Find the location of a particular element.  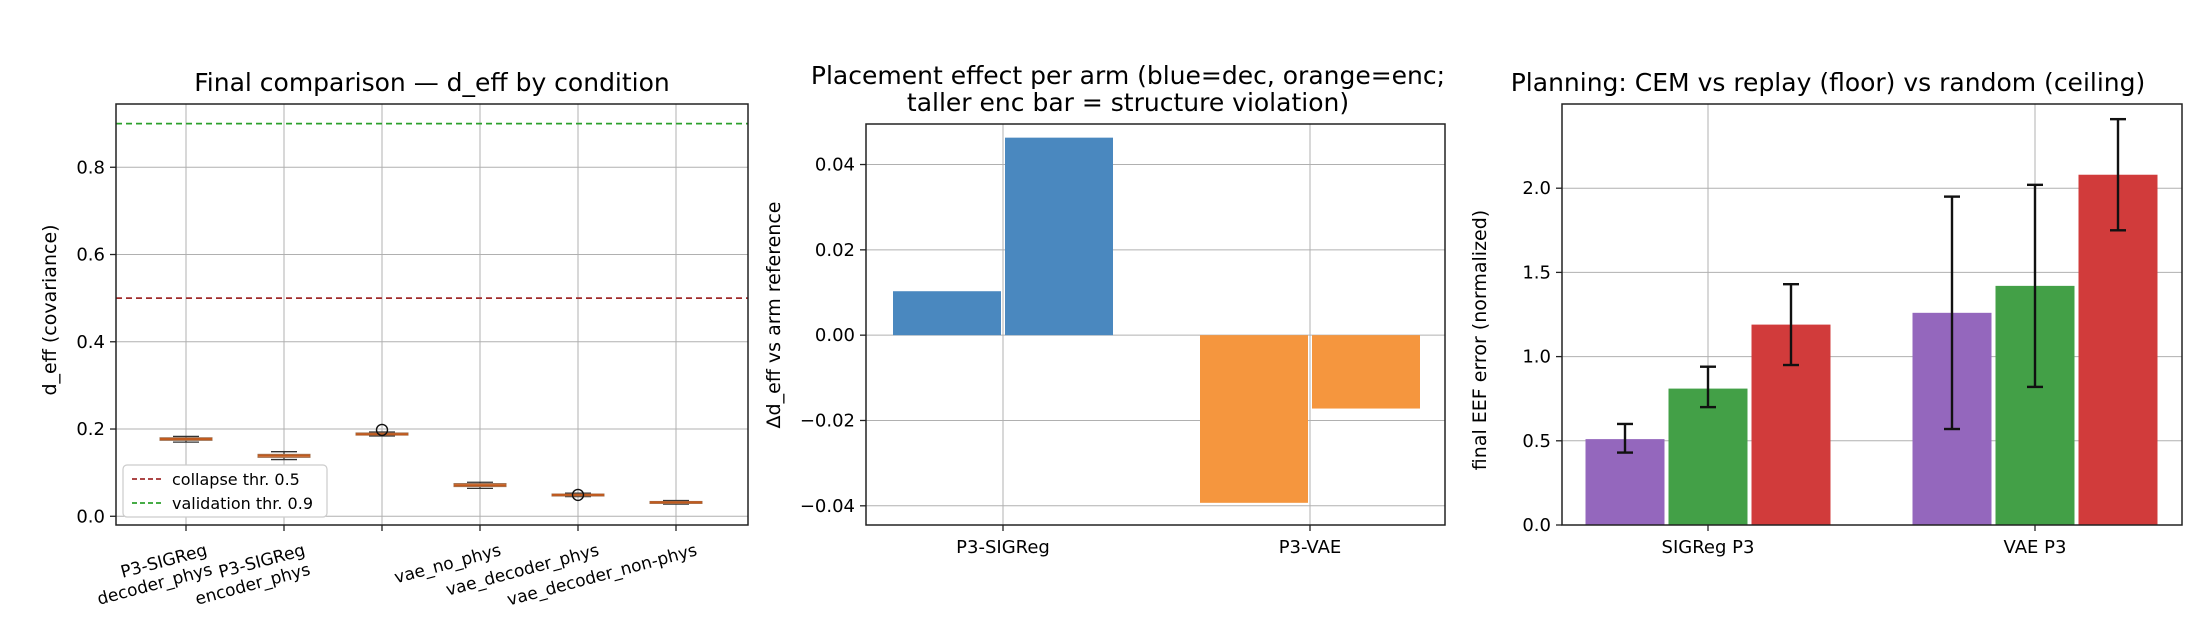

y-tick-label: 0.6 is located at coordinates (90, 255).